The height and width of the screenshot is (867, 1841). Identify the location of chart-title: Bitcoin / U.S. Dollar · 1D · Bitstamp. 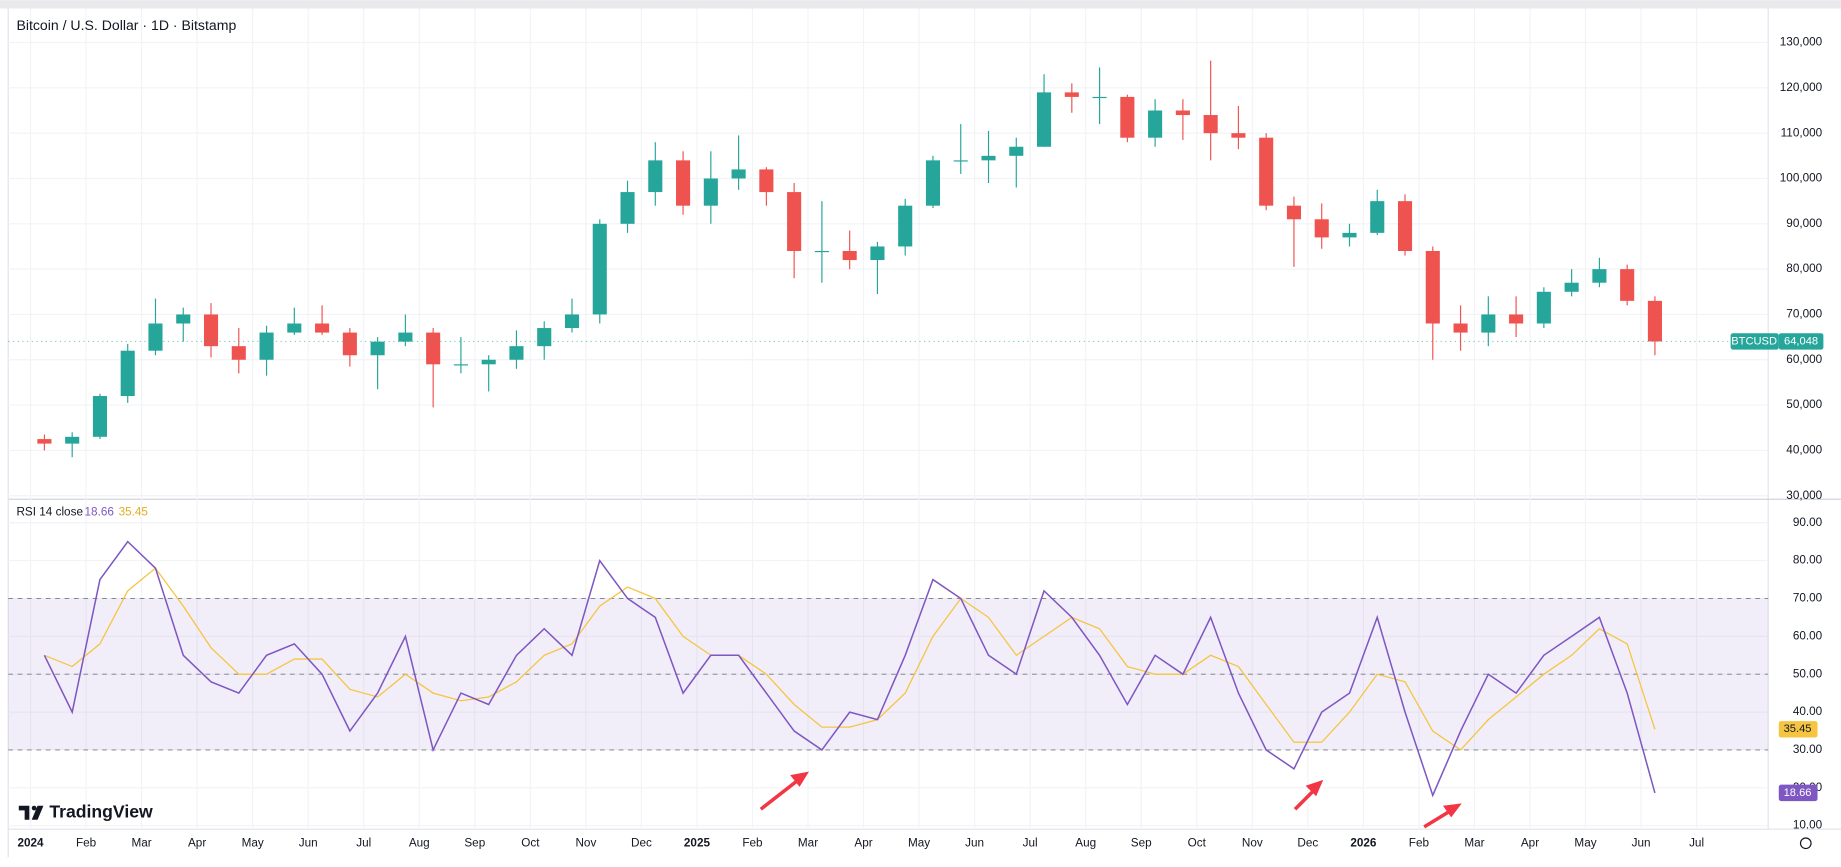
(126, 25).